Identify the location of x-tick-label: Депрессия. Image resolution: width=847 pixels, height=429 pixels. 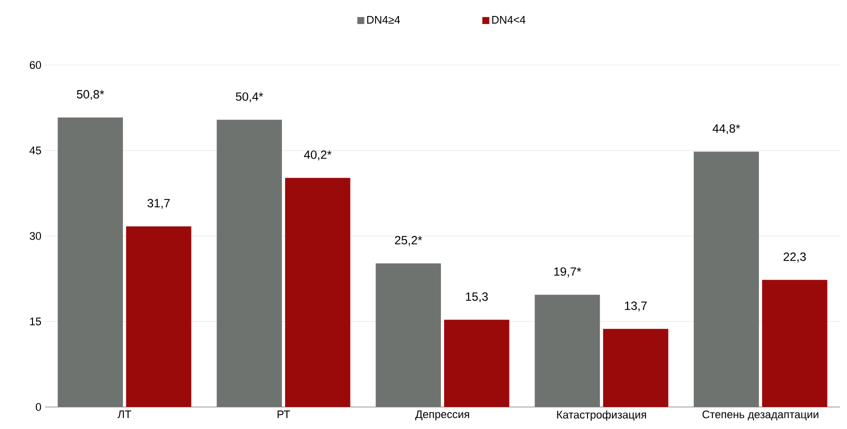
(442, 415).